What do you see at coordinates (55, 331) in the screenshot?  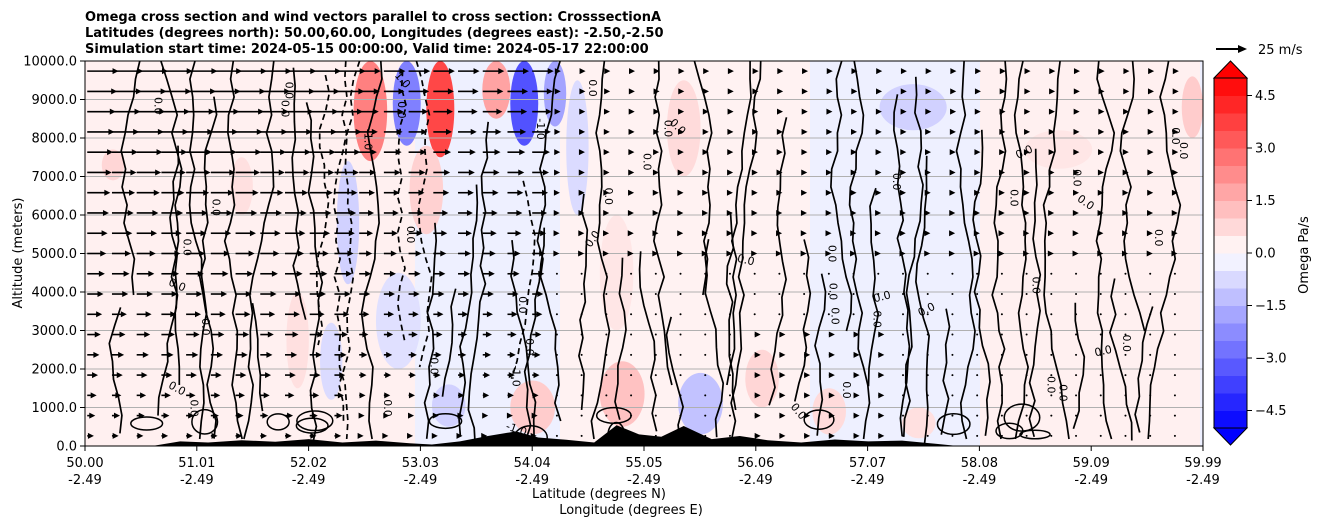 I see `y-tick-label: 3000.0` at bounding box center [55, 331].